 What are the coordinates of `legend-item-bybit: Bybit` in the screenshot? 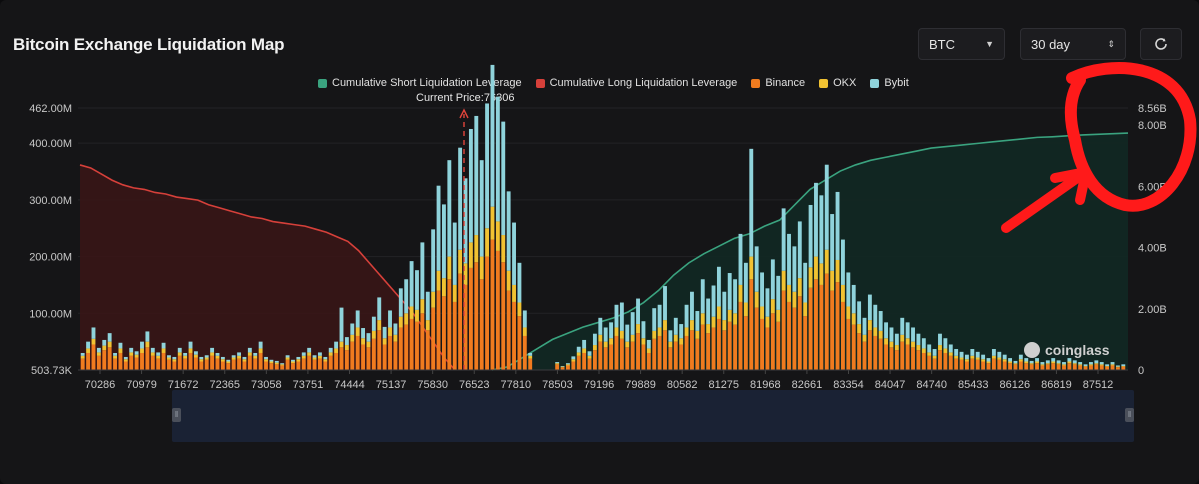 It's located at (889, 83).